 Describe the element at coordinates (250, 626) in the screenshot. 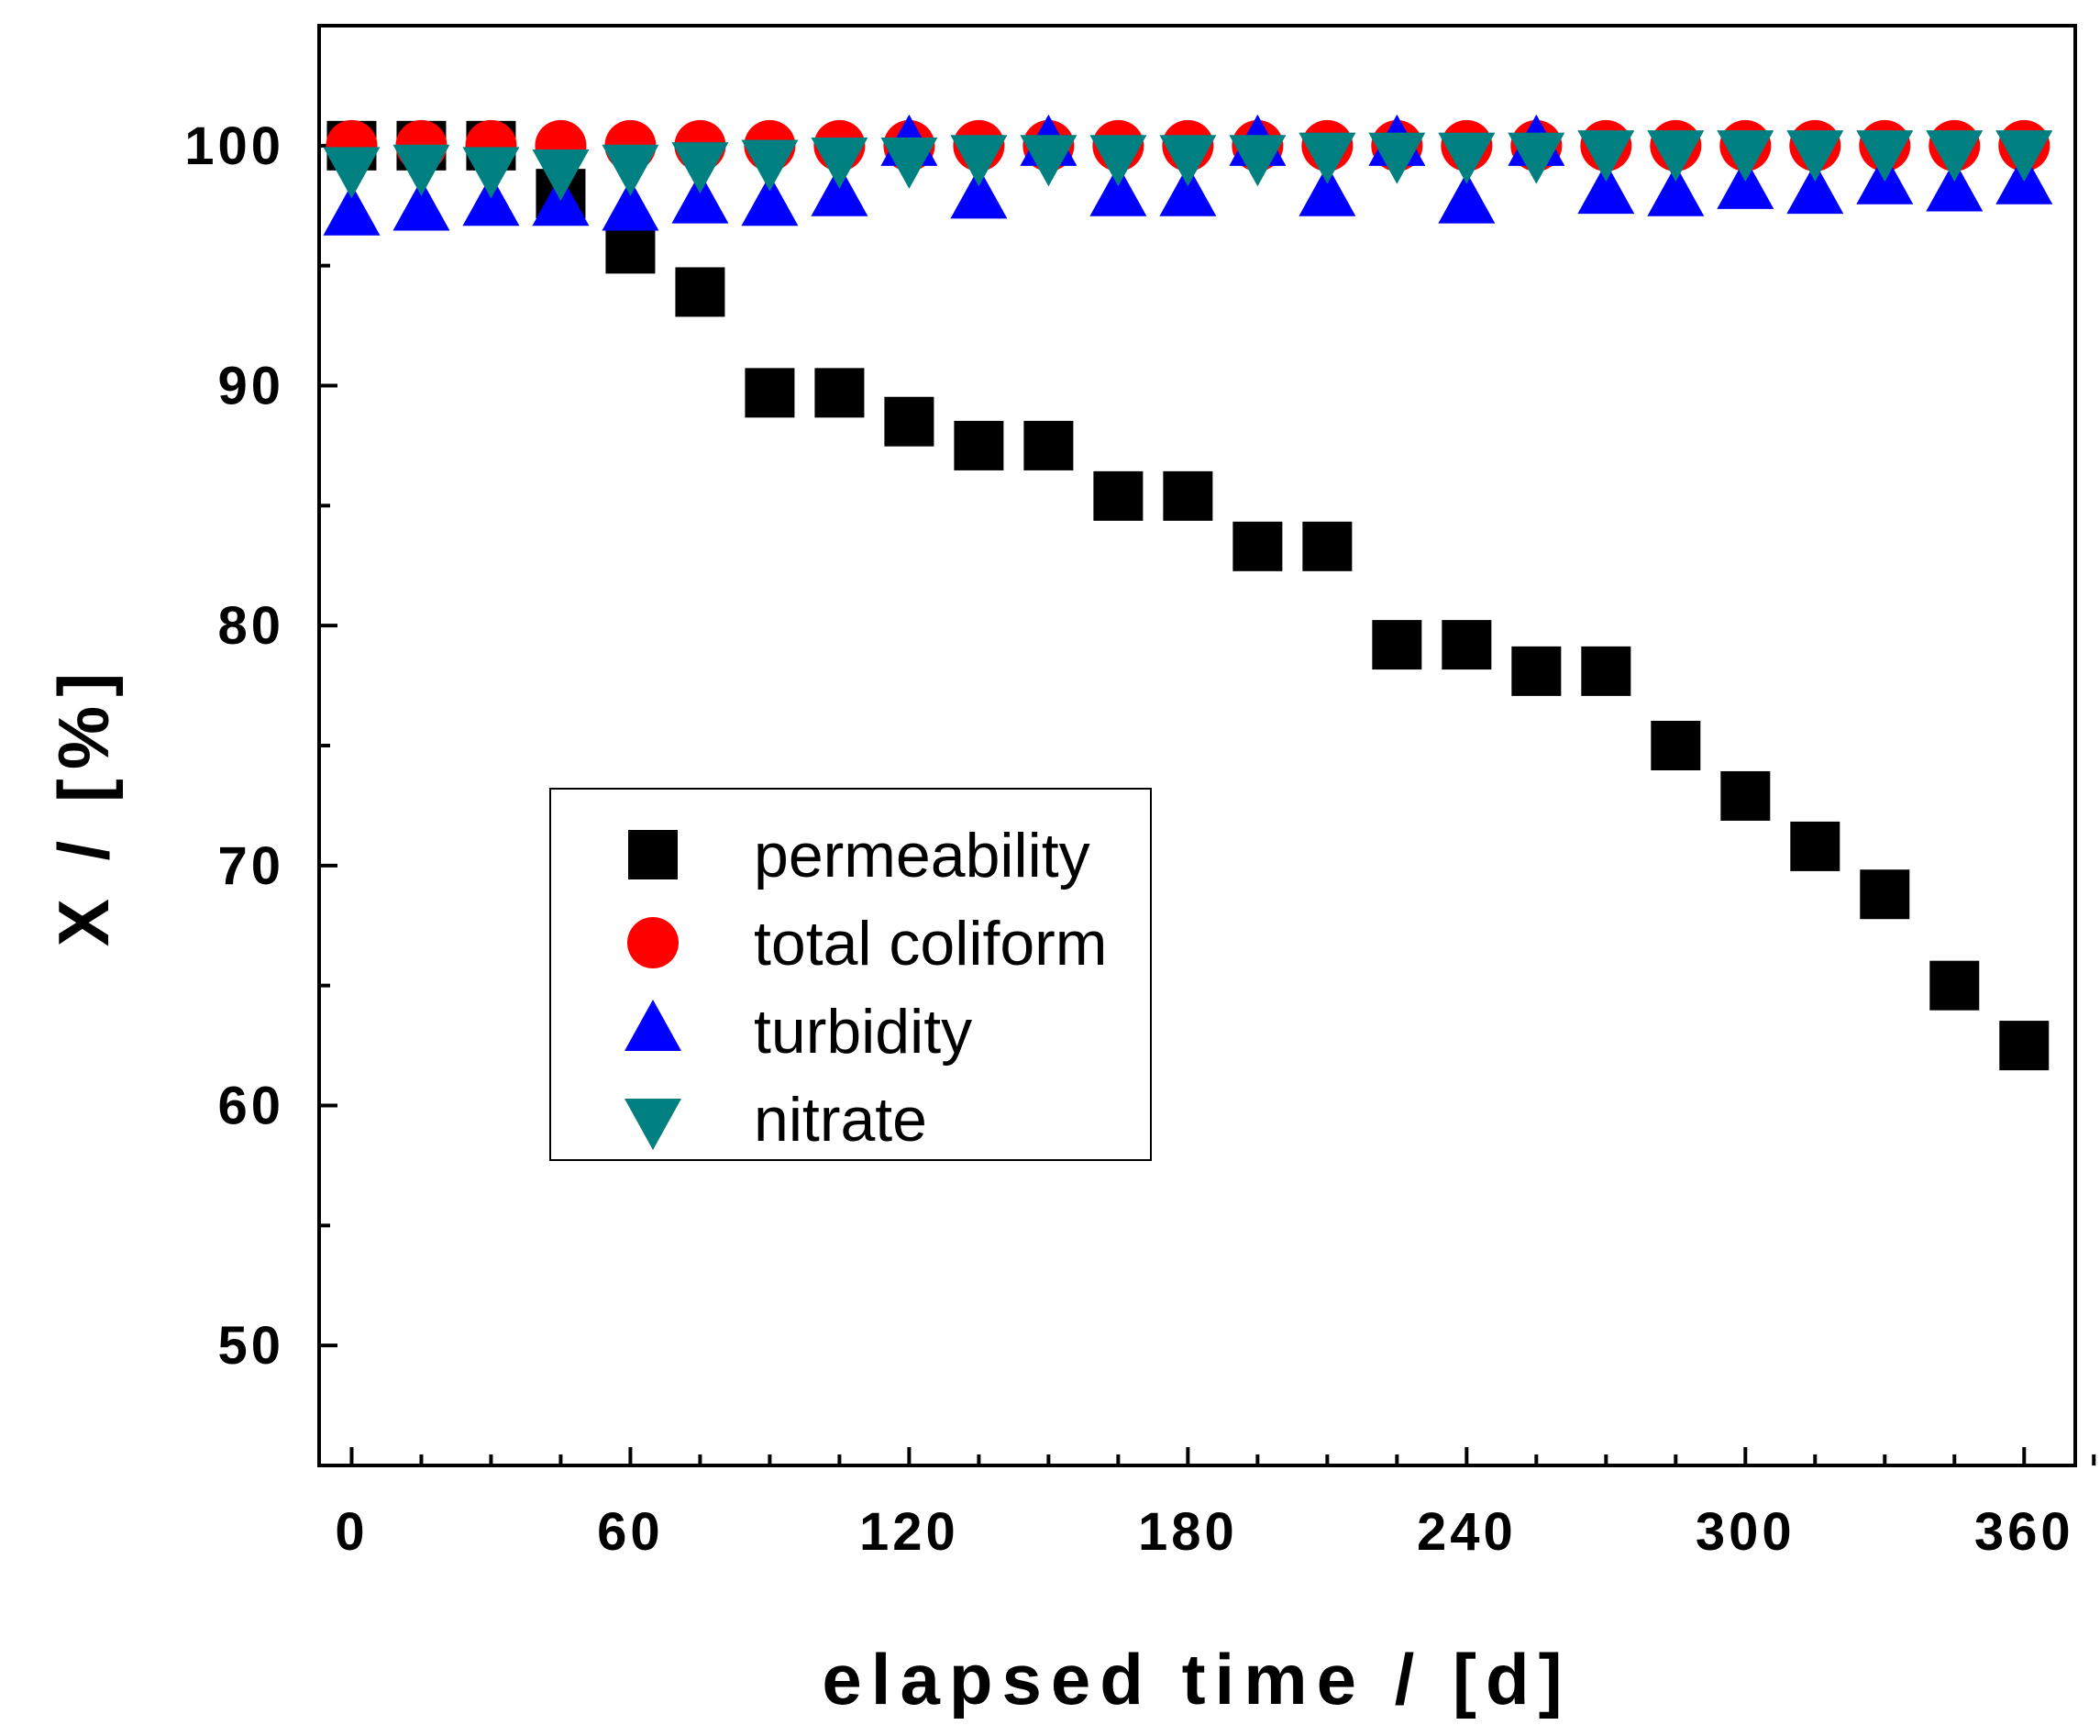

I see `y-tick-label: 80` at that location.